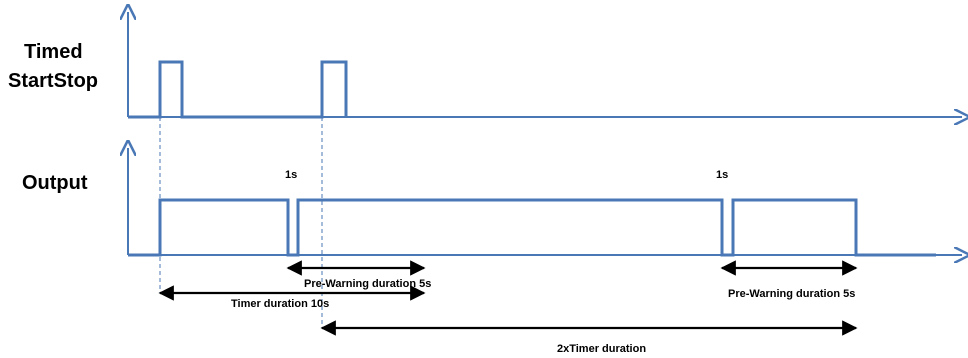 This screenshot has height=358, width=968. What do you see at coordinates (791, 294) in the screenshot?
I see `pre-warning-label-2: Pre-Warning duration 5s` at bounding box center [791, 294].